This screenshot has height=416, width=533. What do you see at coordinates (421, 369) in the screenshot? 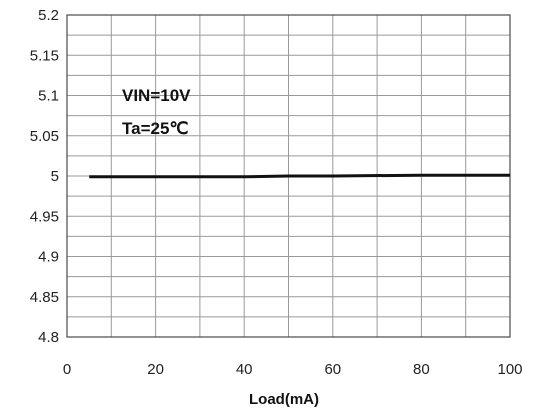
I see `x-tick-label: 80` at bounding box center [421, 369].